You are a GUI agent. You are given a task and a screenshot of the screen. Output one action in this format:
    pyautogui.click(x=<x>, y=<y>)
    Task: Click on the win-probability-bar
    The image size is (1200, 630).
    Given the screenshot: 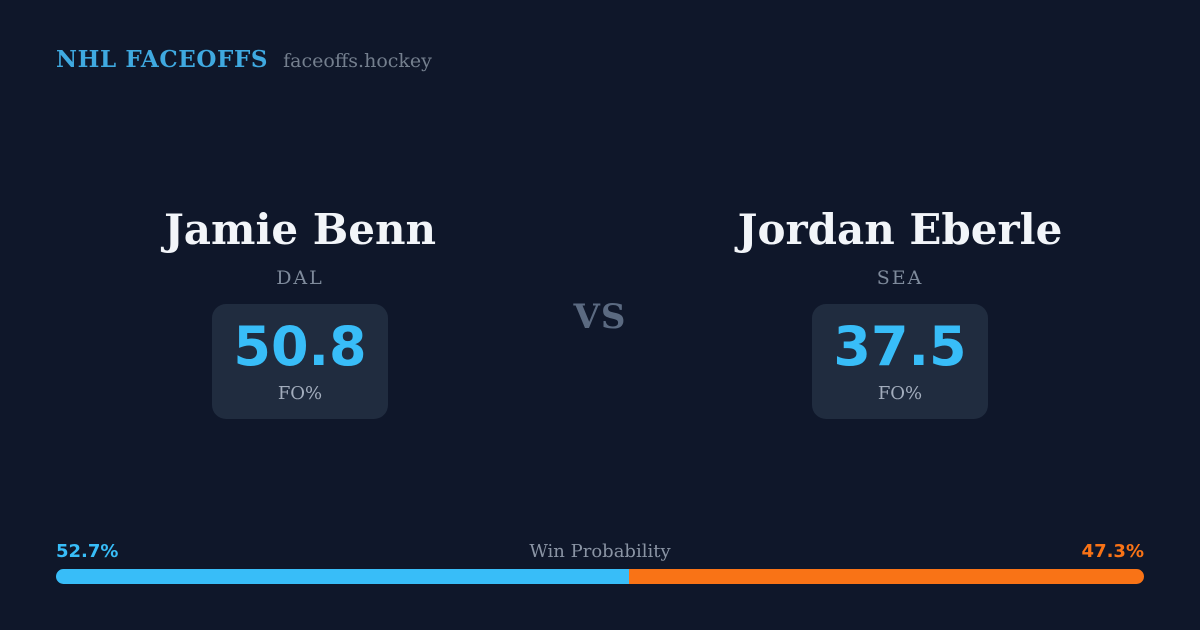 What is the action you would take?
    pyautogui.click(x=600, y=576)
    